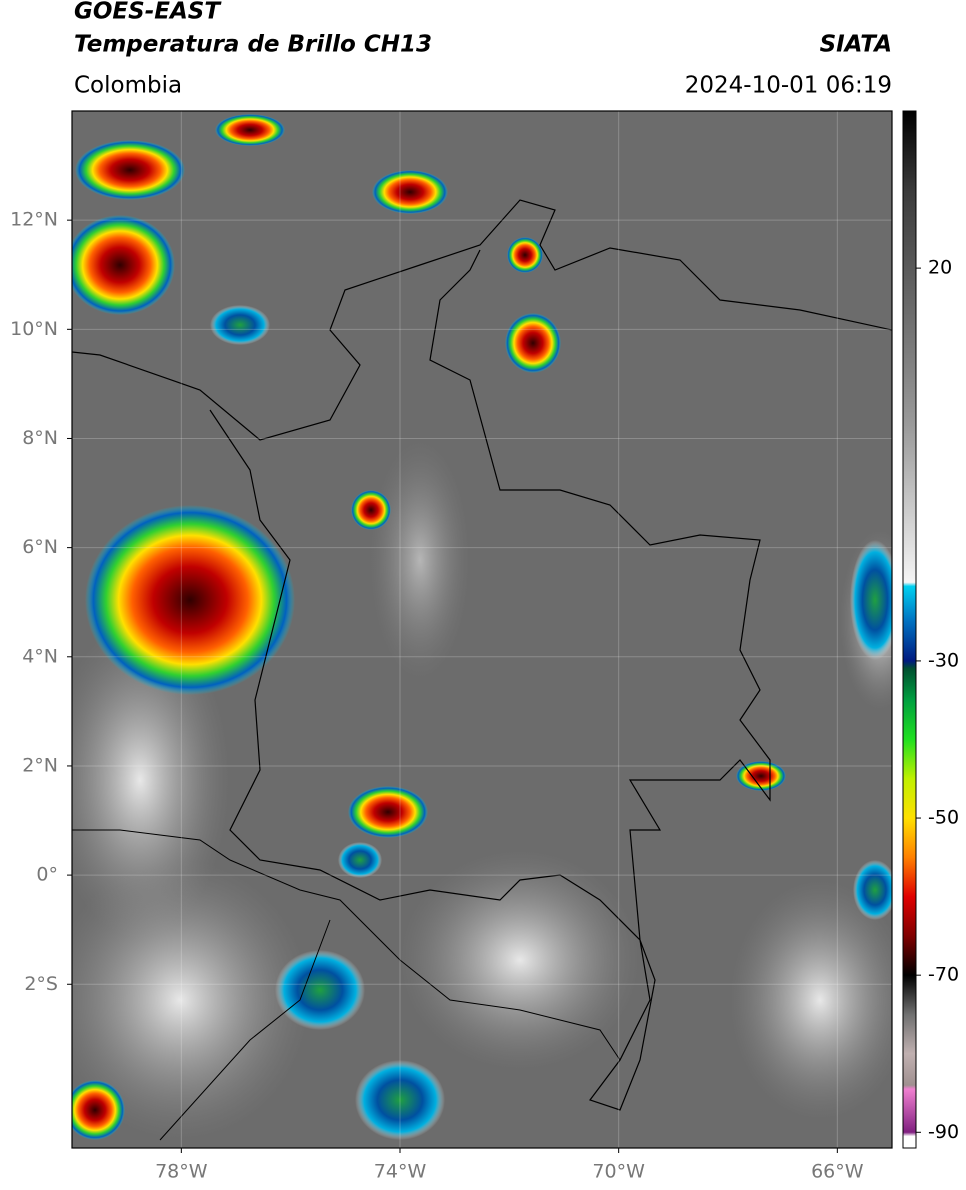  What do you see at coordinates (40, 765) in the screenshot?
I see `y-tick-label: 2°N` at bounding box center [40, 765].